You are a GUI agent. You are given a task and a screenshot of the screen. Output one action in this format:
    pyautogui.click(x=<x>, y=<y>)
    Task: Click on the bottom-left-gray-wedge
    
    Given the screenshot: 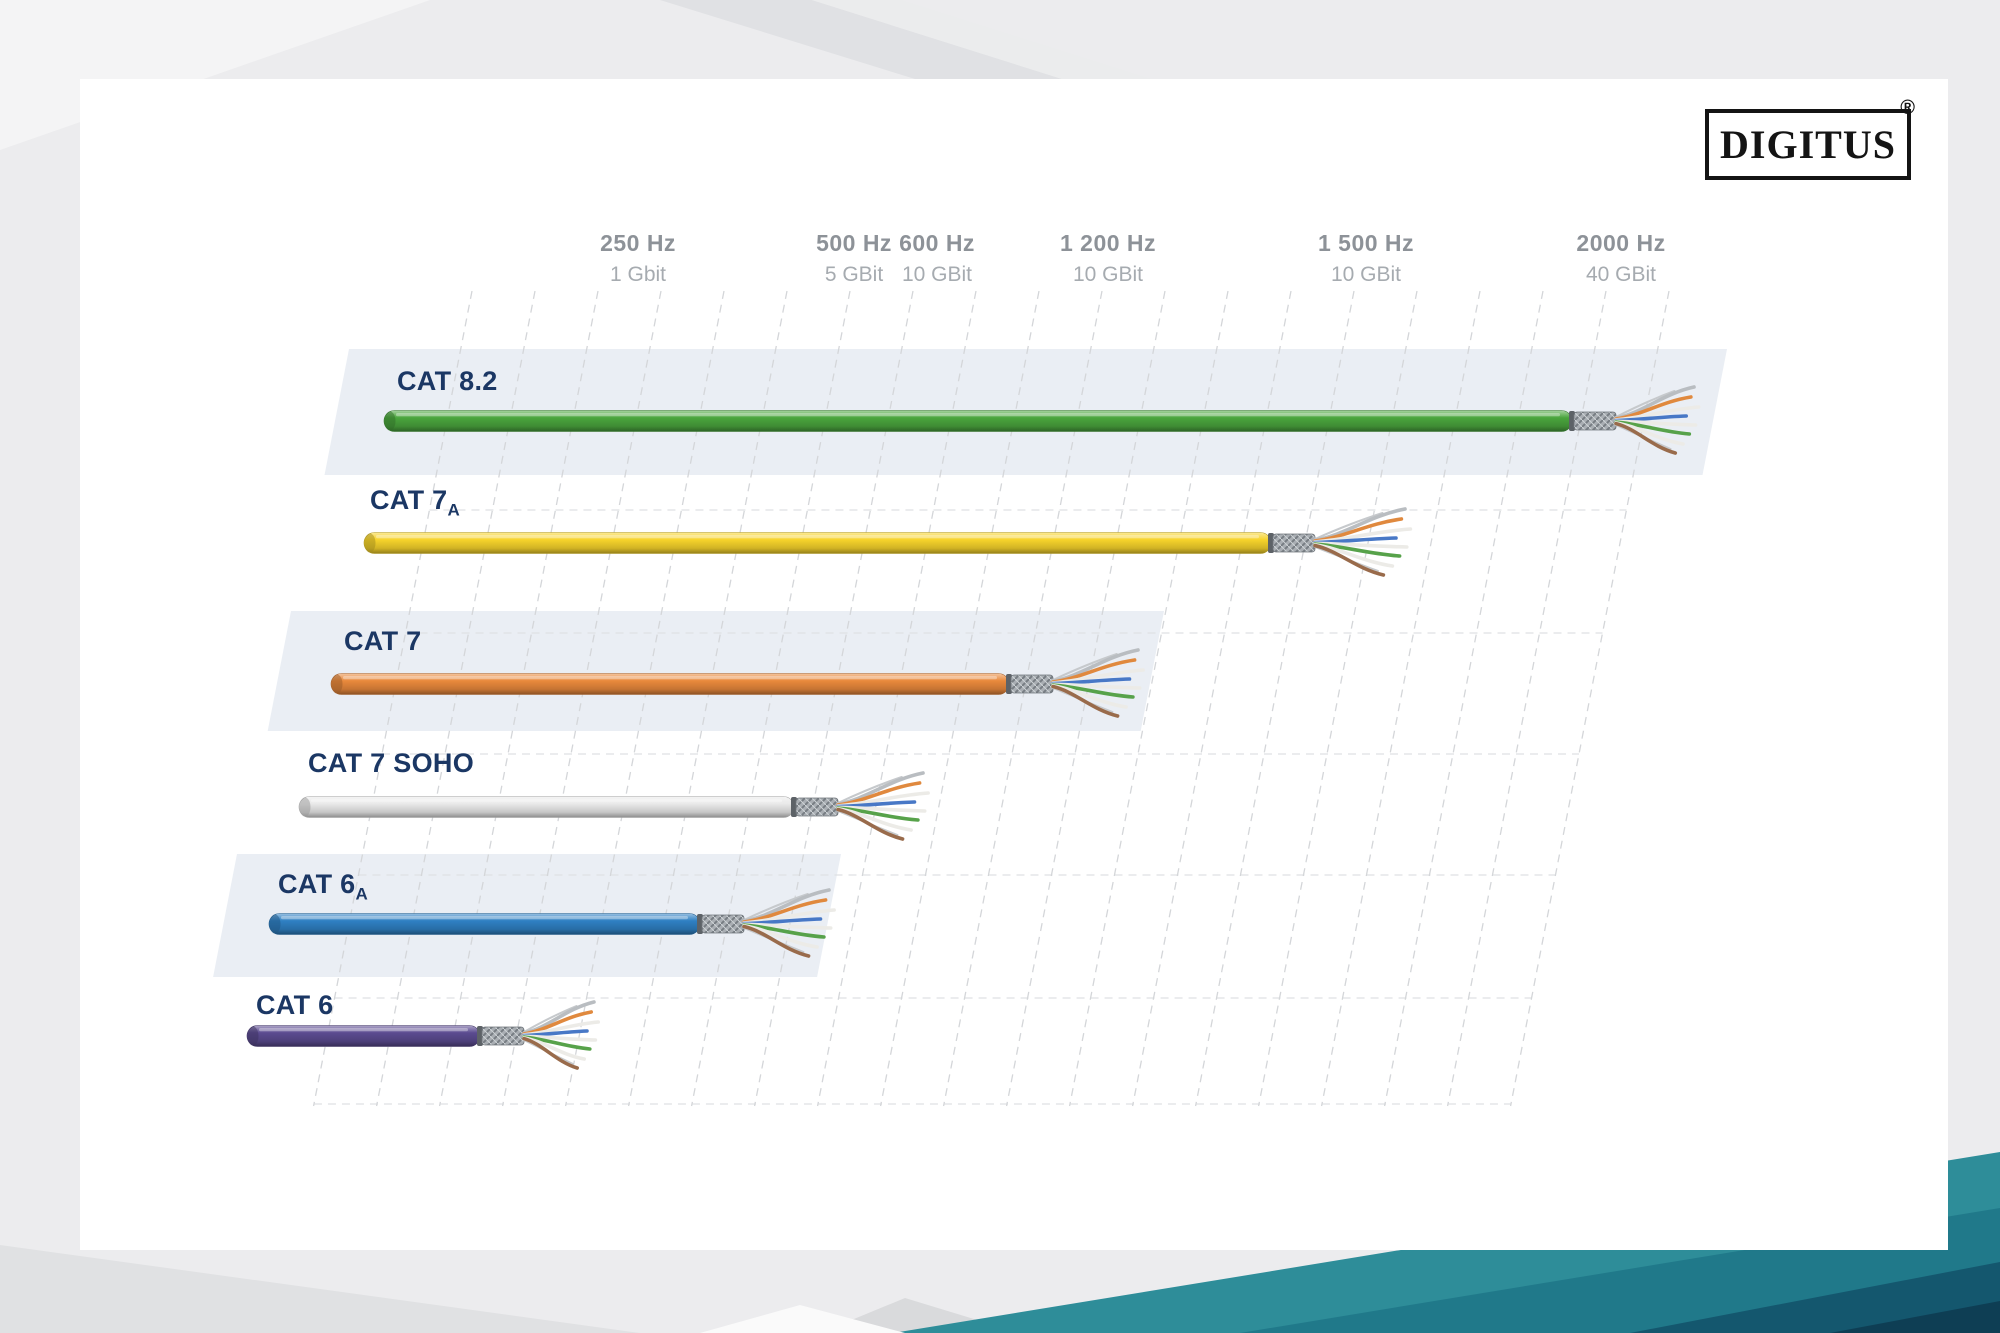 What is the action you would take?
    pyautogui.click(x=320, y=1289)
    